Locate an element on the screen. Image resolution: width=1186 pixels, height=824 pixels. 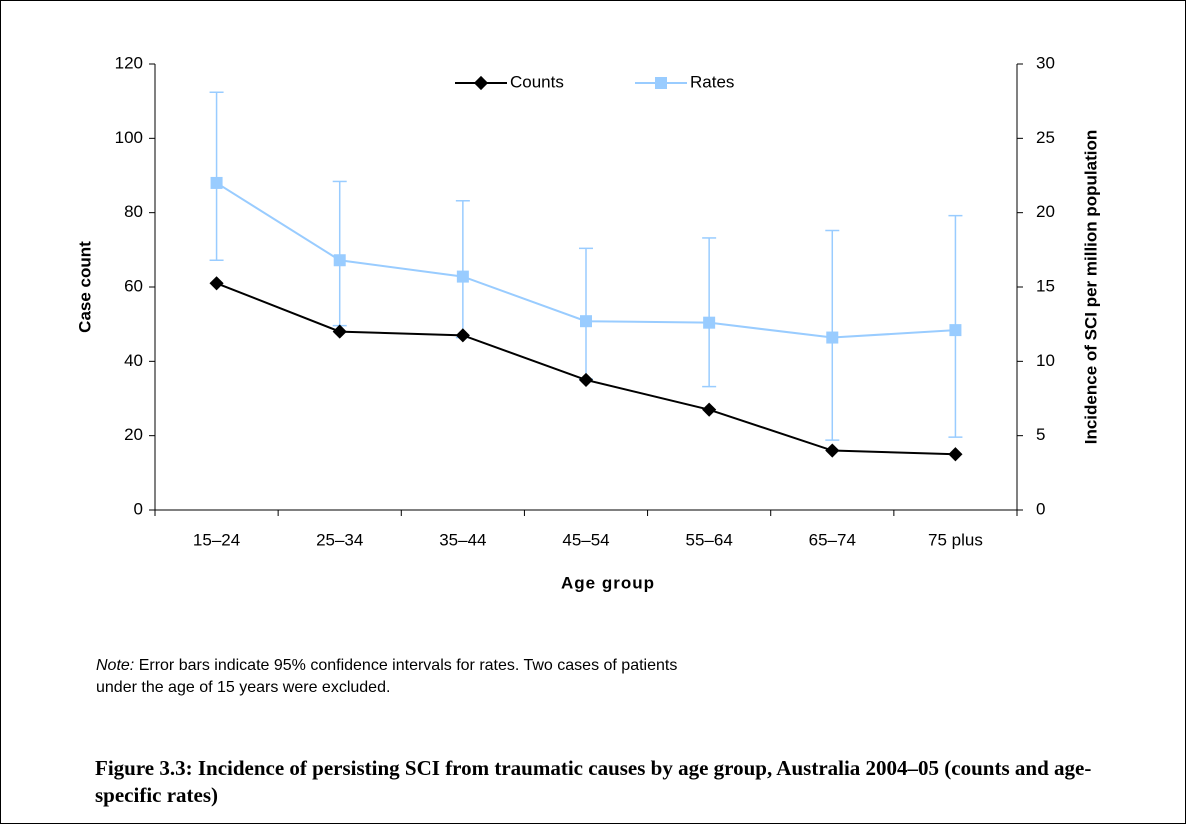
x-axis-title: Age group is located at coordinates (608, 582).